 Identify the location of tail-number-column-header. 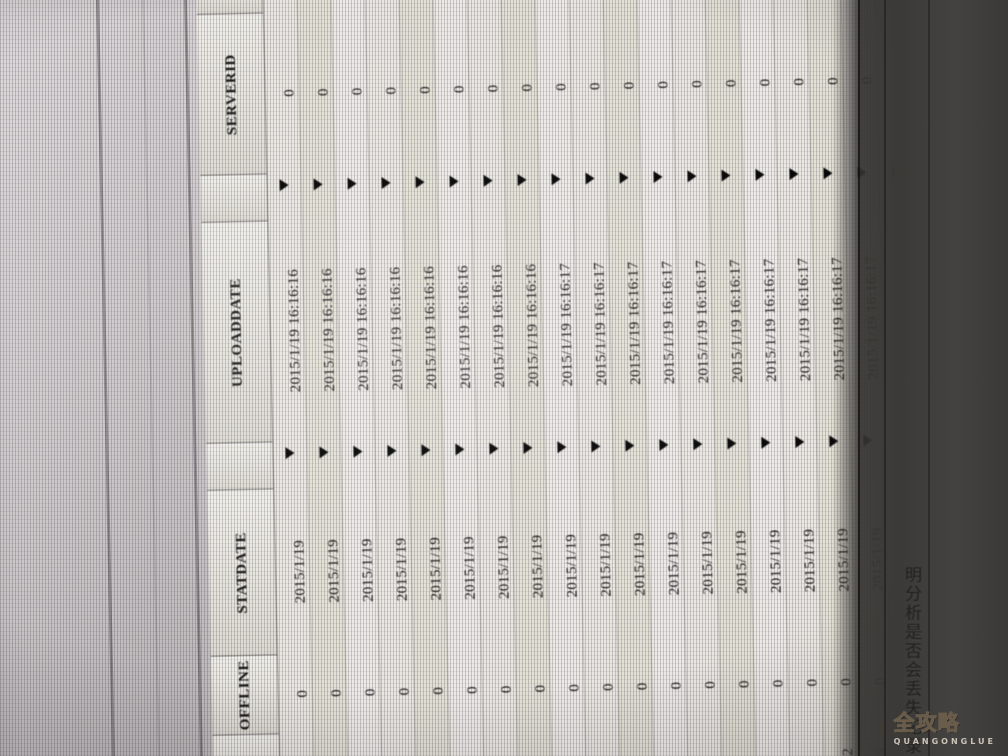
(246, 745).